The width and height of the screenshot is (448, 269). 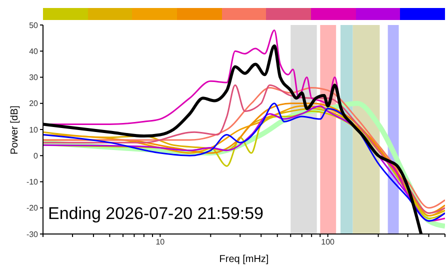 What do you see at coordinates (32, 182) in the screenshot?
I see `y-tick-label: -10` at bounding box center [32, 182].